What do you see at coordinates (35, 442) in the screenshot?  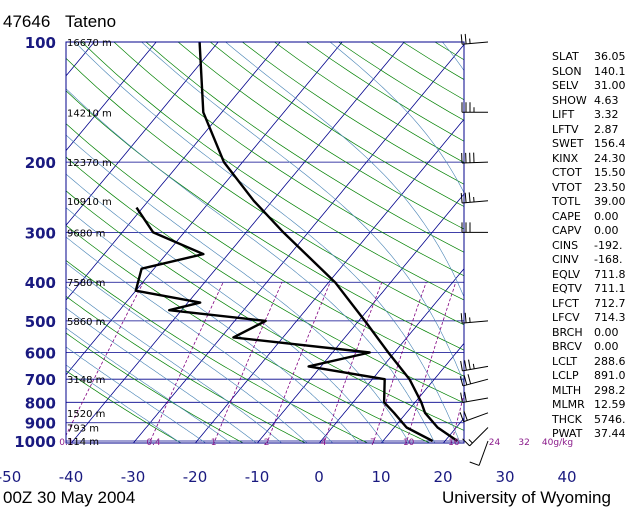 I see `pressure-tick-label: 1000` at bounding box center [35, 442].